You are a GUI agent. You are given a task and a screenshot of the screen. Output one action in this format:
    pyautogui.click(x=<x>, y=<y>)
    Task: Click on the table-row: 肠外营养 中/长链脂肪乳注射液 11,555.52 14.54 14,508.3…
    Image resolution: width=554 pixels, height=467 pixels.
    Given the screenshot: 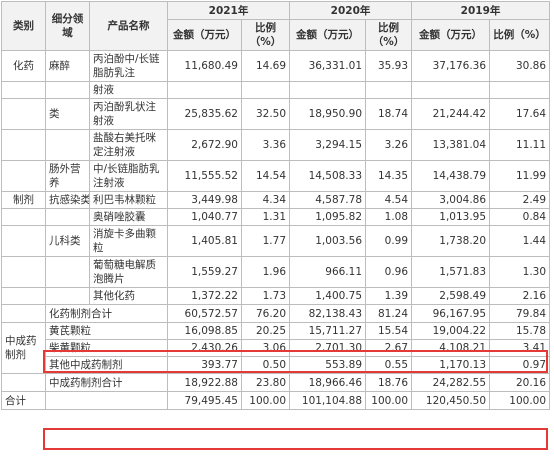 What is the action you would take?
    pyautogui.click(x=276, y=176)
    